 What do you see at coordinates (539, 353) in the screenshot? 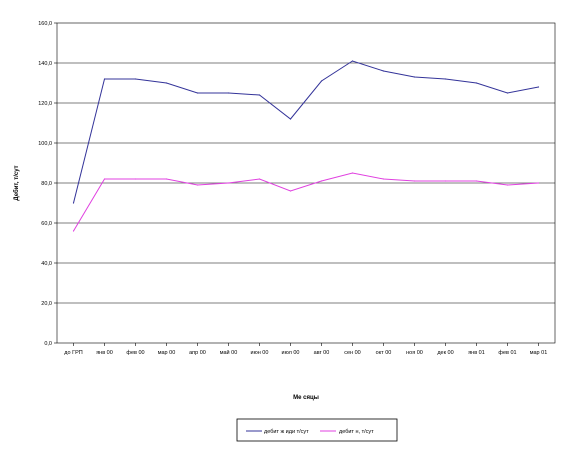
I see `x-tick-label: мар 01` at bounding box center [539, 353].